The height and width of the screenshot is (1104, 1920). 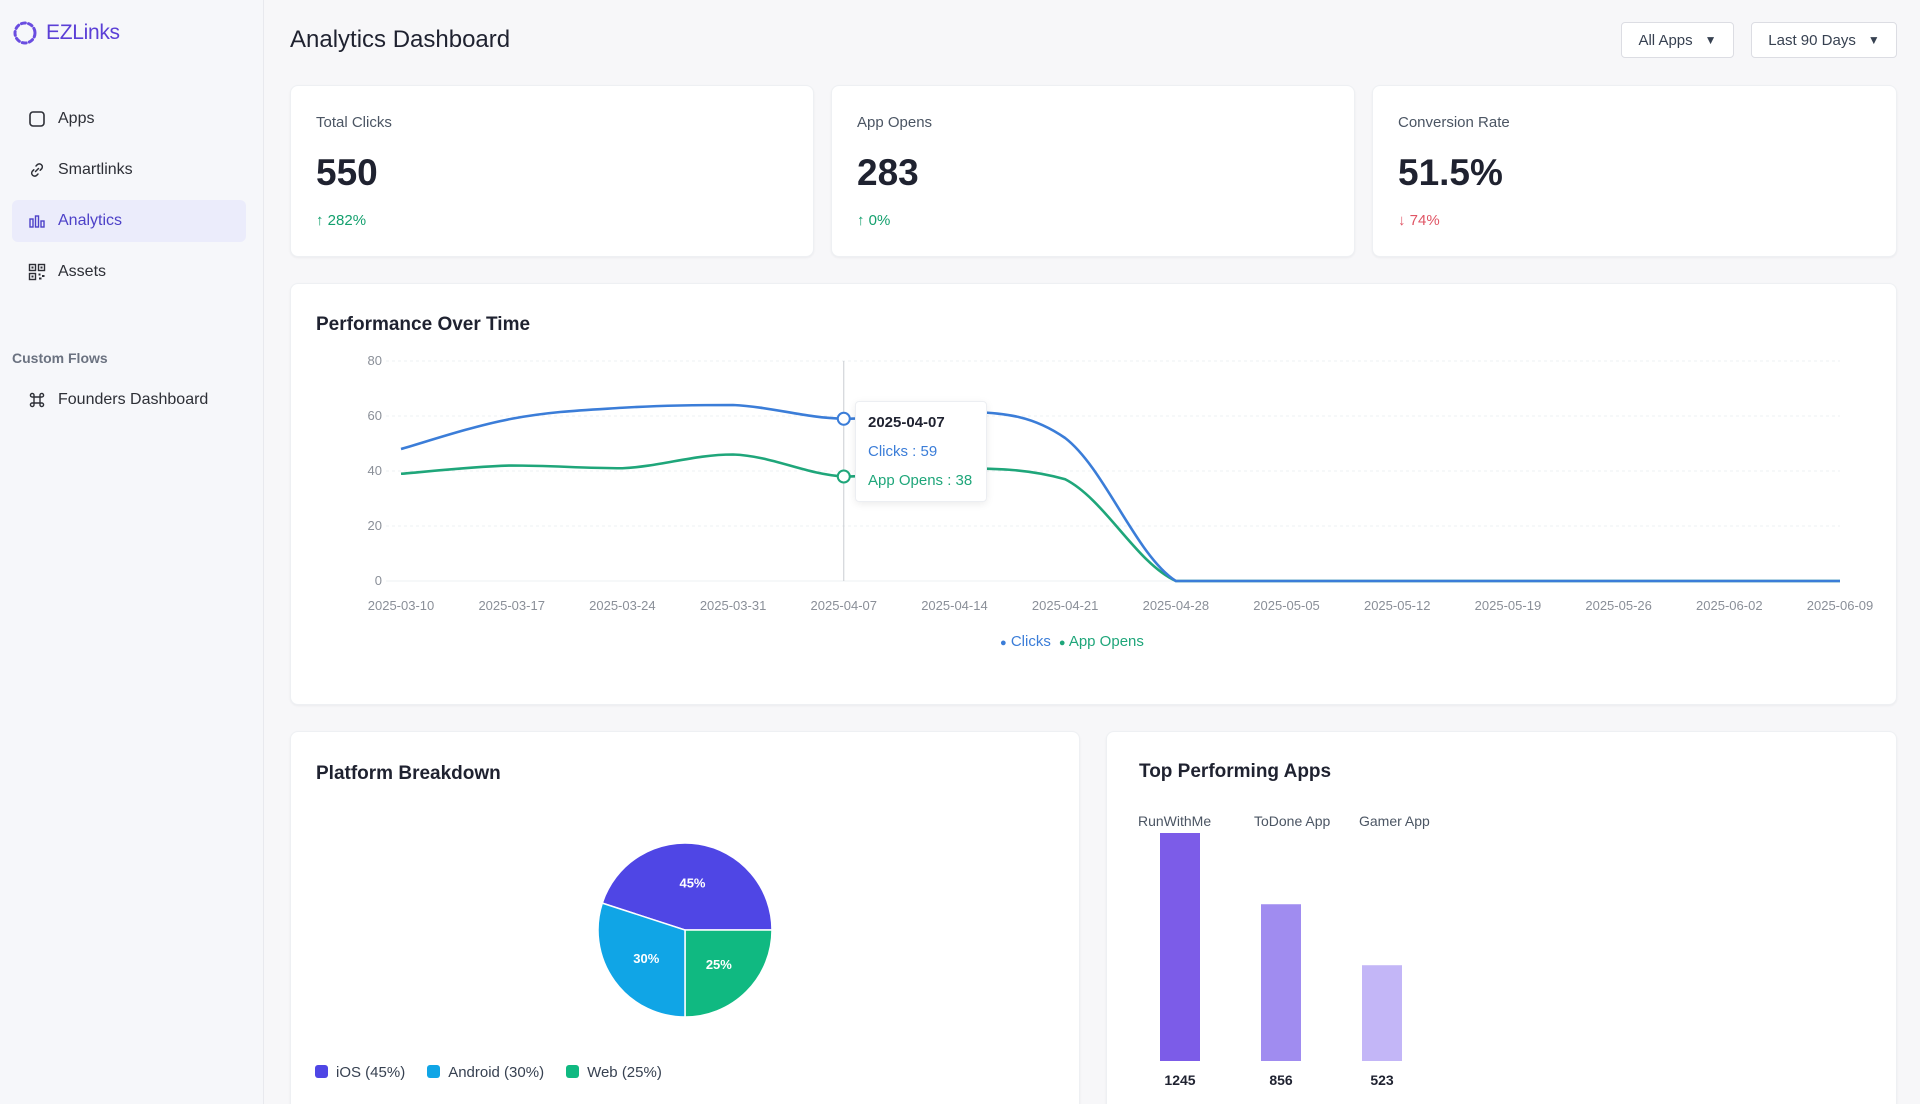 I want to click on stat-card-app-opens: App Opens 283 ↑ 0%, so click(x=1093, y=171).